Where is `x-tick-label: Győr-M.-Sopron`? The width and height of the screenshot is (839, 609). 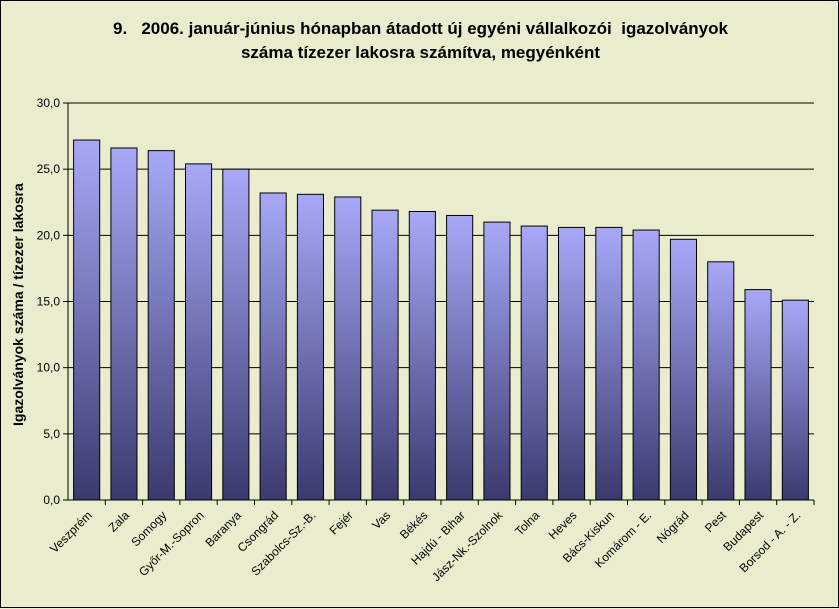 x-tick-label: Győr-M.-Sopron is located at coordinates (171, 543).